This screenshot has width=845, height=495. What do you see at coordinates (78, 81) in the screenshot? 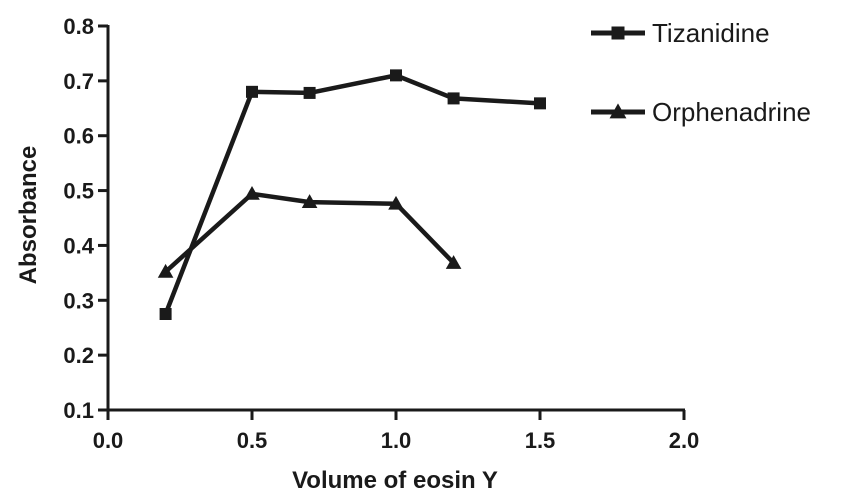
I see `y-tick-label: 0.7` at bounding box center [78, 81].